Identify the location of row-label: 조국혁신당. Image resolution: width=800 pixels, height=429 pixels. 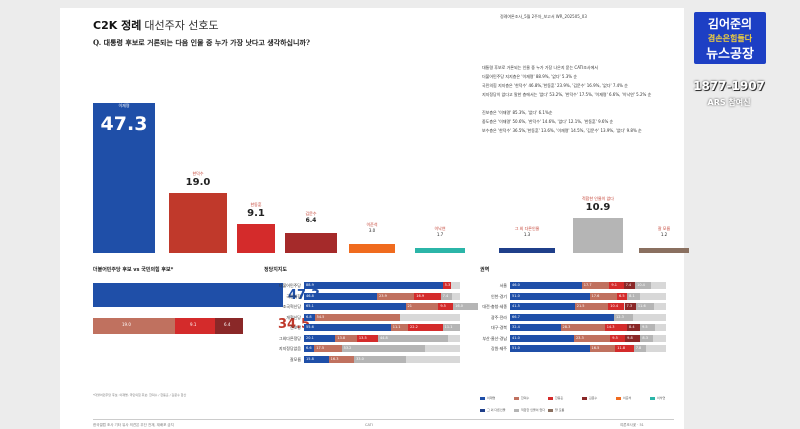
(291, 306).